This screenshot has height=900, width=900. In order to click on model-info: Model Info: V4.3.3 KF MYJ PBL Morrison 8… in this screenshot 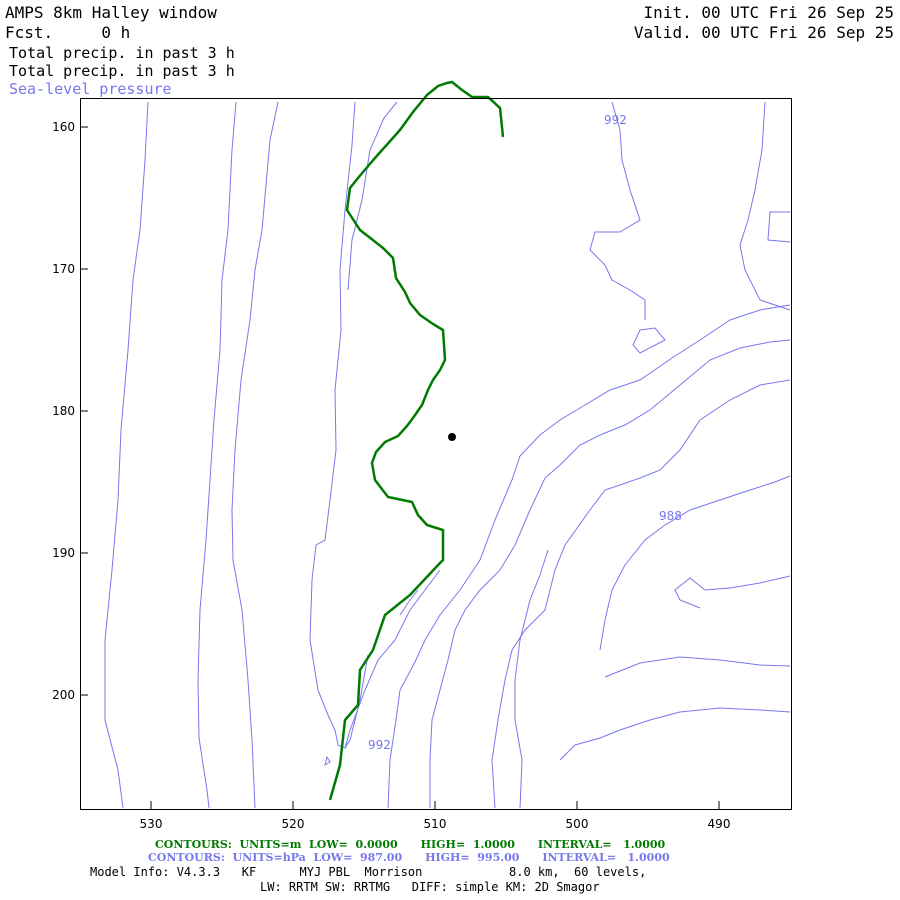, I will do `click(368, 872)`.